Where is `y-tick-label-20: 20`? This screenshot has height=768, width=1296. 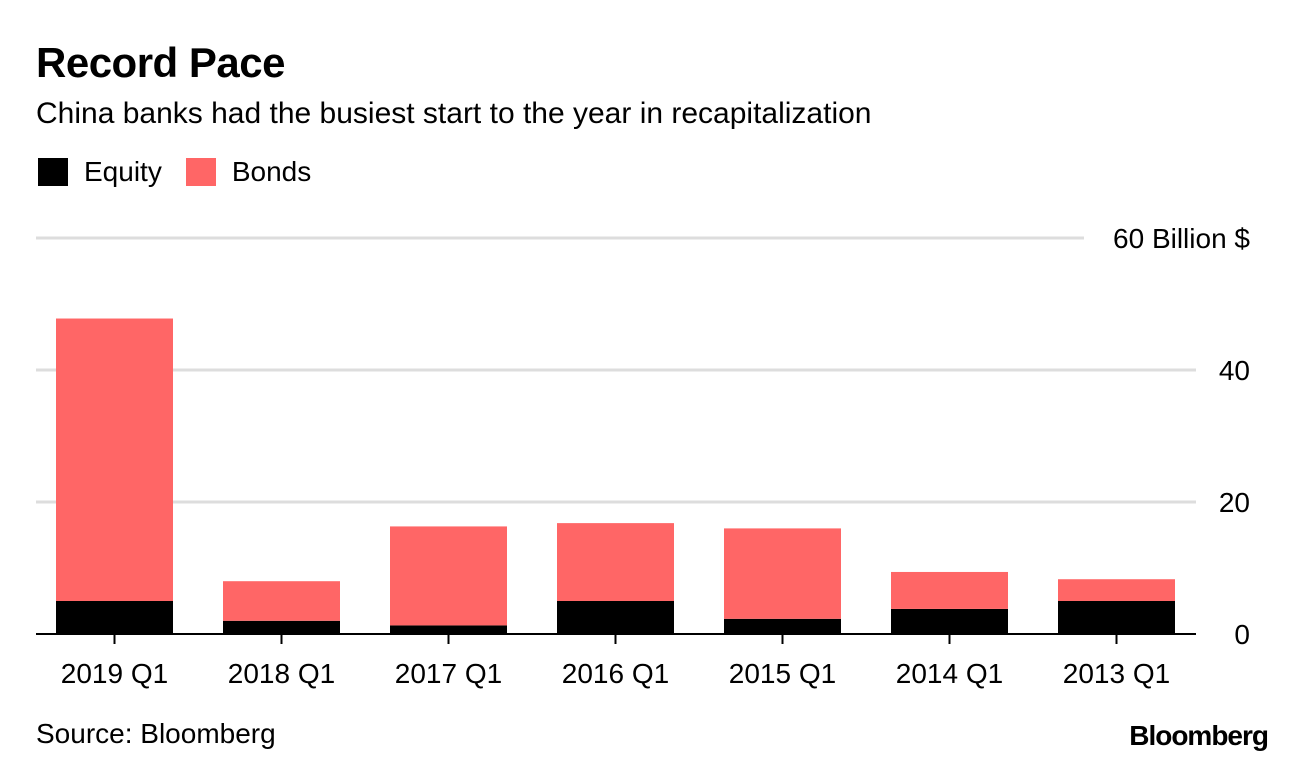
y-tick-label-20: 20 is located at coordinates (1234, 502).